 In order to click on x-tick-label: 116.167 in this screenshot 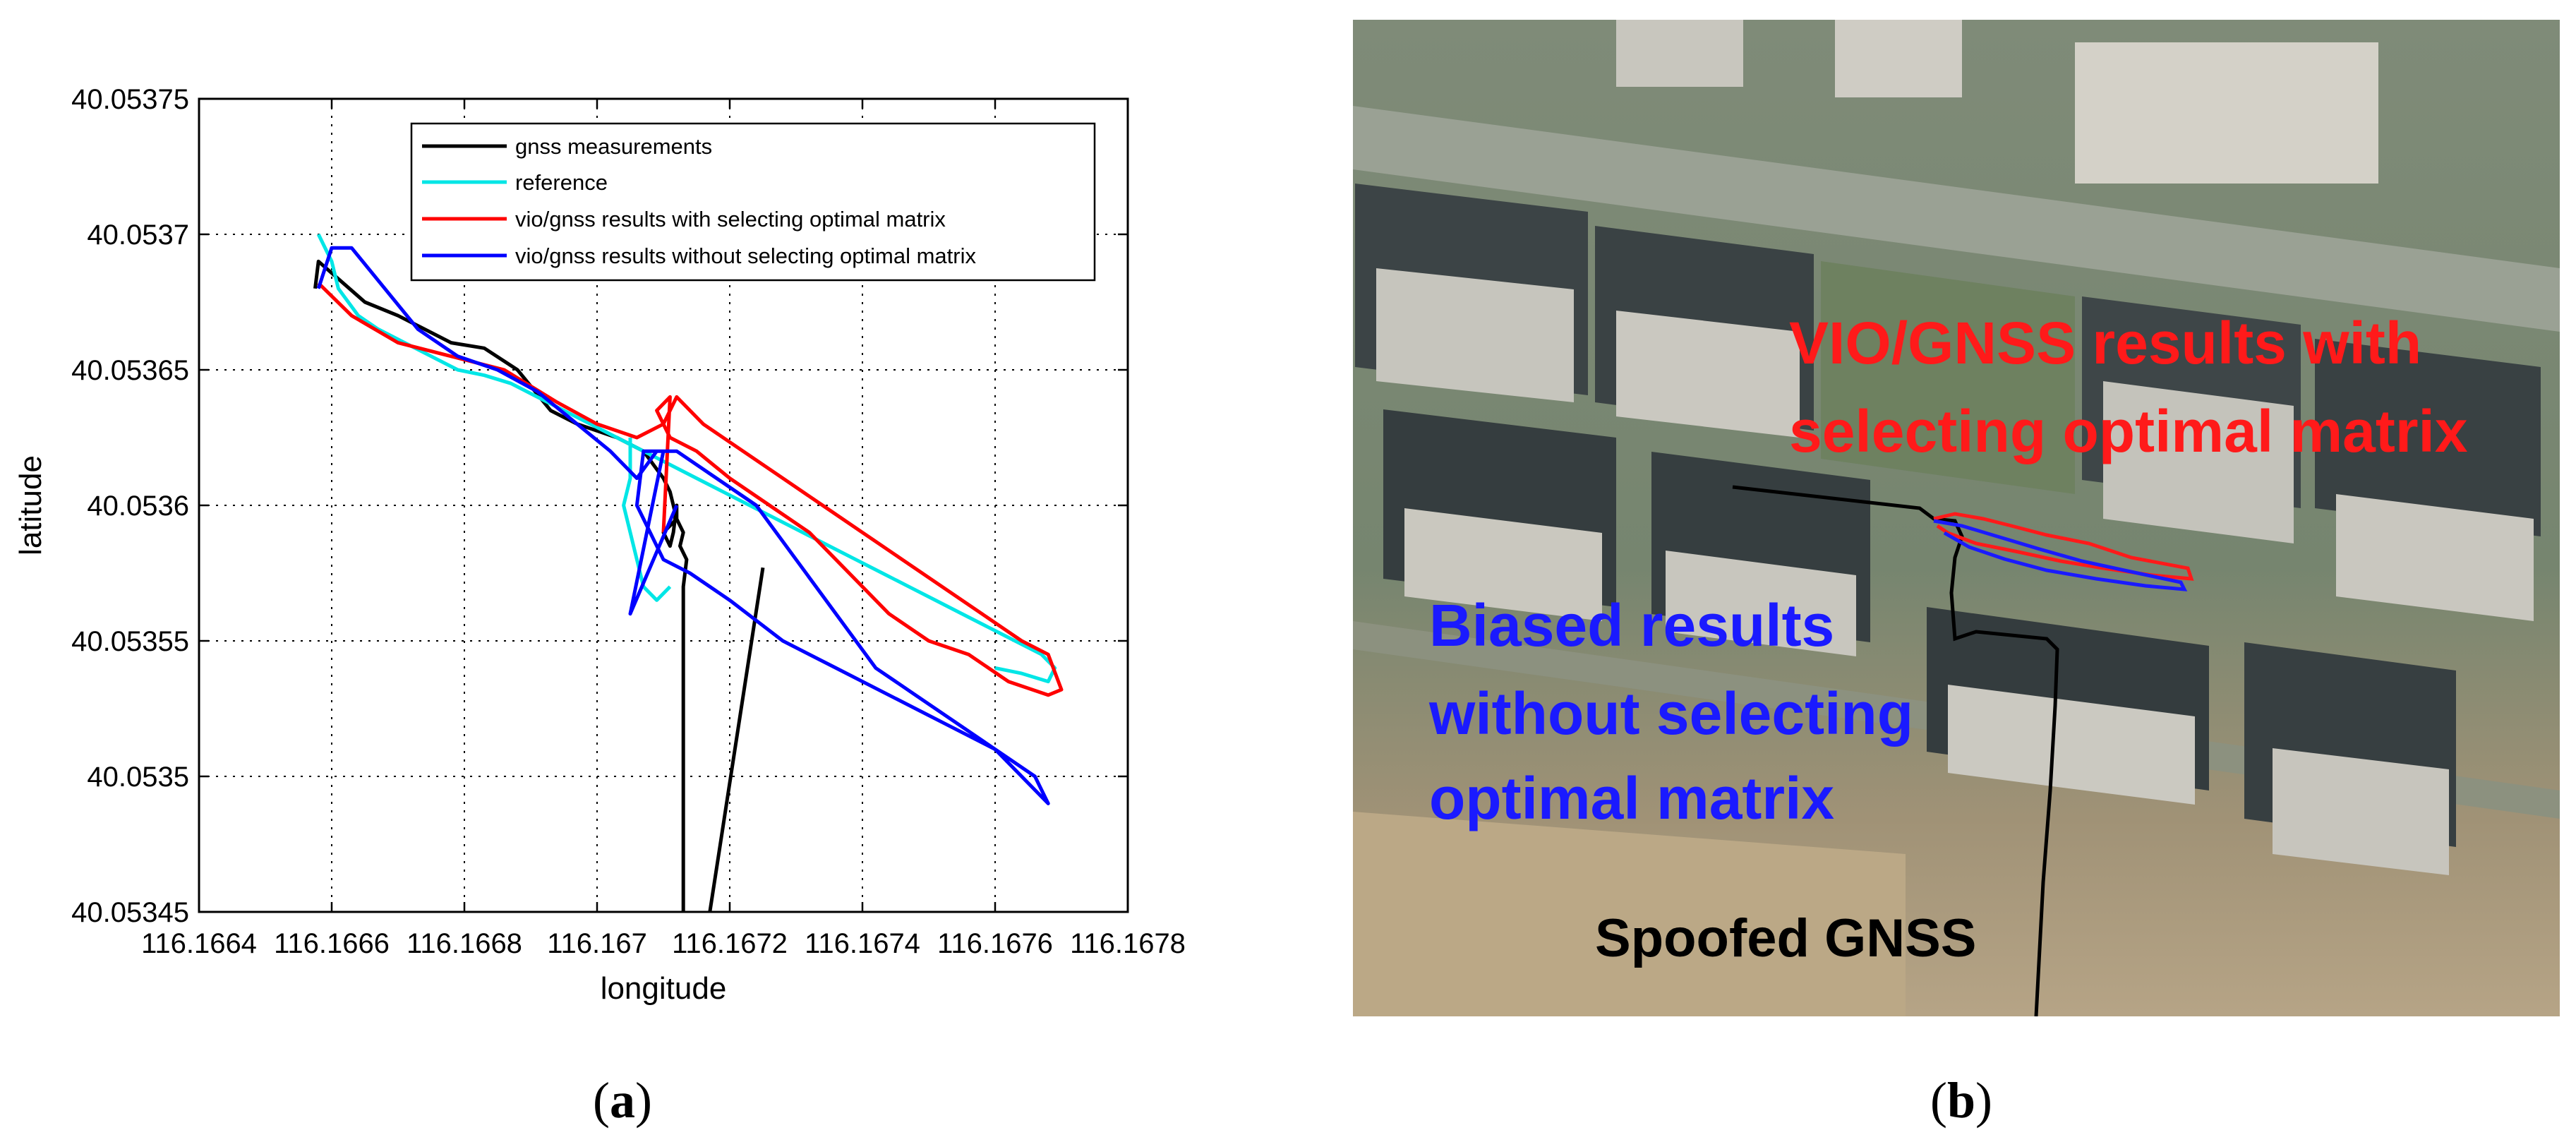, I will do `click(597, 943)`.